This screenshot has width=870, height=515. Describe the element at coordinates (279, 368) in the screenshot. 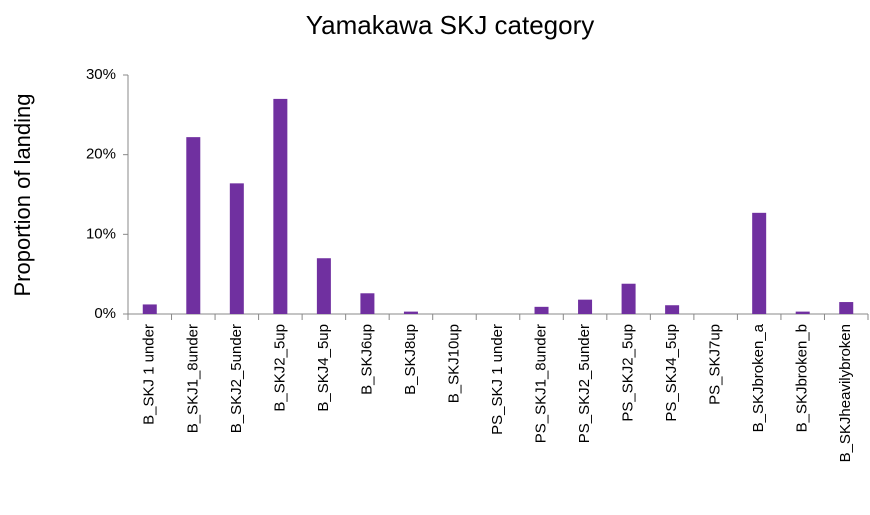

I see `x-tick-label: B_SKJ2_5up` at that location.